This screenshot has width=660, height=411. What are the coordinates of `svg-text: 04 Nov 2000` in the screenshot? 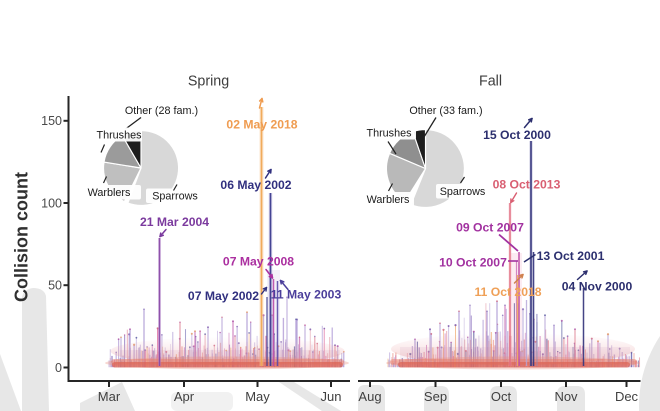 It's located at (597, 287).